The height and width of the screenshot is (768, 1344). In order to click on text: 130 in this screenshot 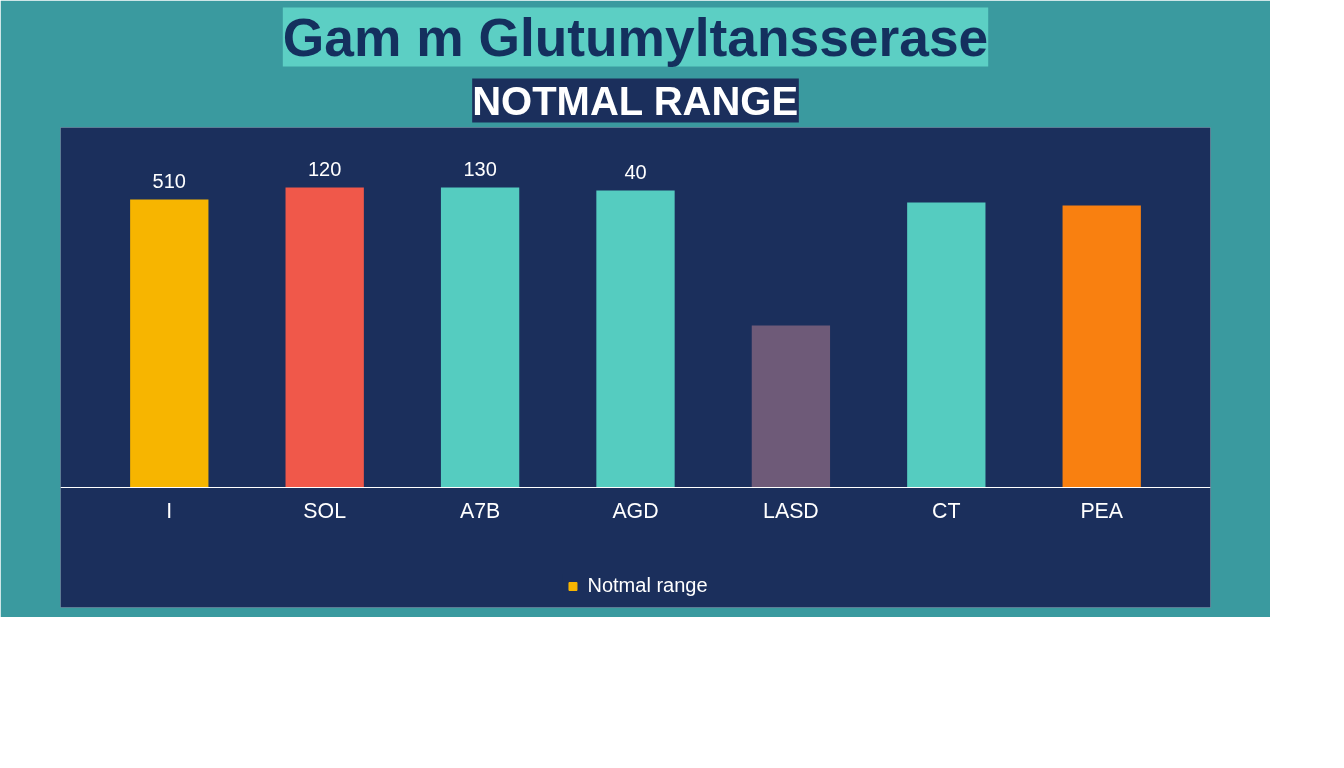, I will do `click(480, 168)`.